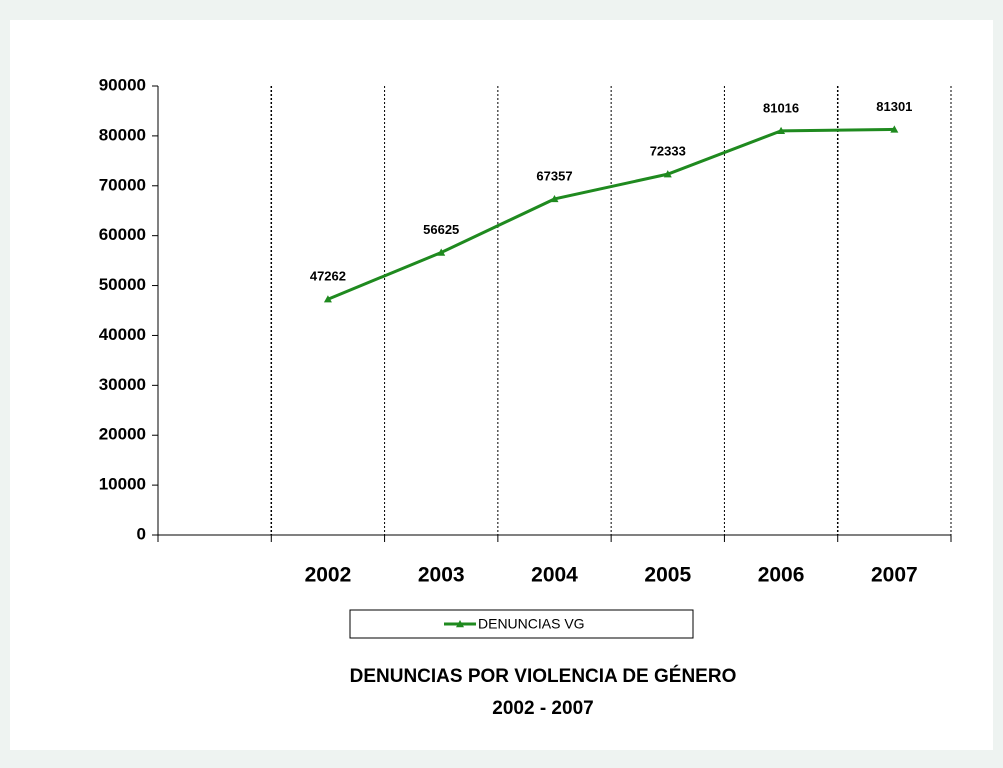  Describe the element at coordinates (543, 676) in the screenshot. I see `chart-title: DENUNCIAS POR VIOLENCIA DE GÉNERO` at that location.